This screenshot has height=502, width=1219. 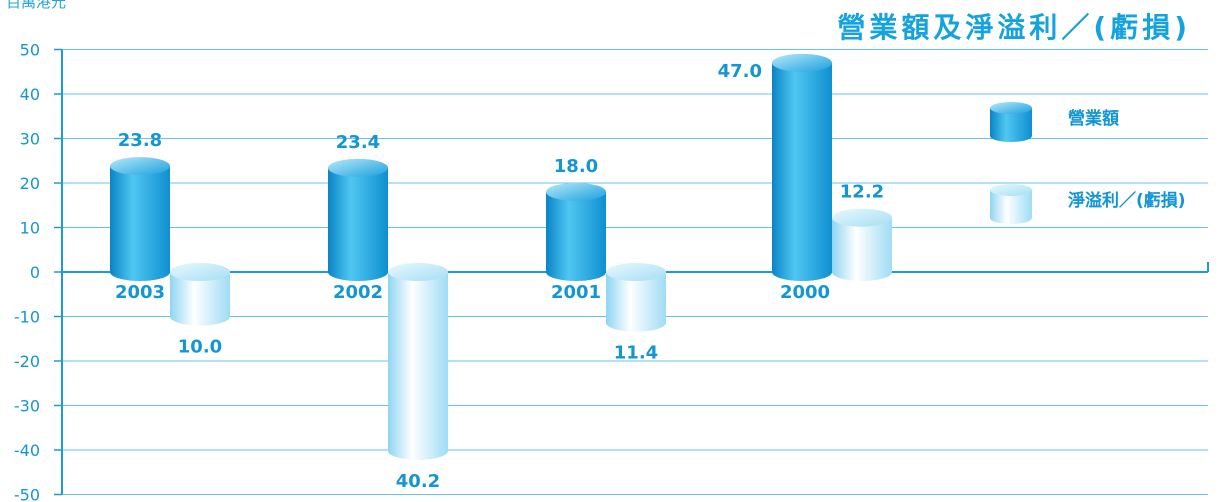 What do you see at coordinates (802, 62) in the screenshot?
I see `bar-revenue-2000-cap` at bounding box center [802, 62].